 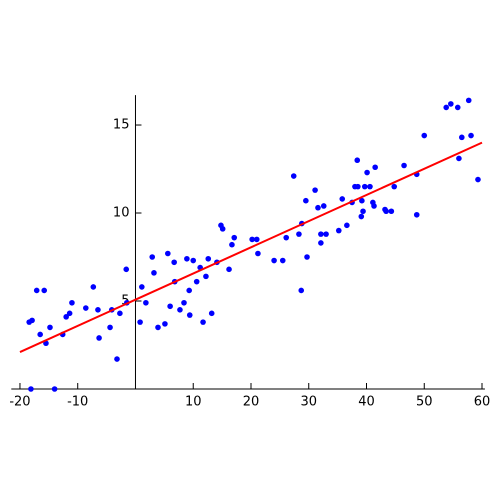 I want to click on x-tick-label: 60, so click(x=482, y=402).